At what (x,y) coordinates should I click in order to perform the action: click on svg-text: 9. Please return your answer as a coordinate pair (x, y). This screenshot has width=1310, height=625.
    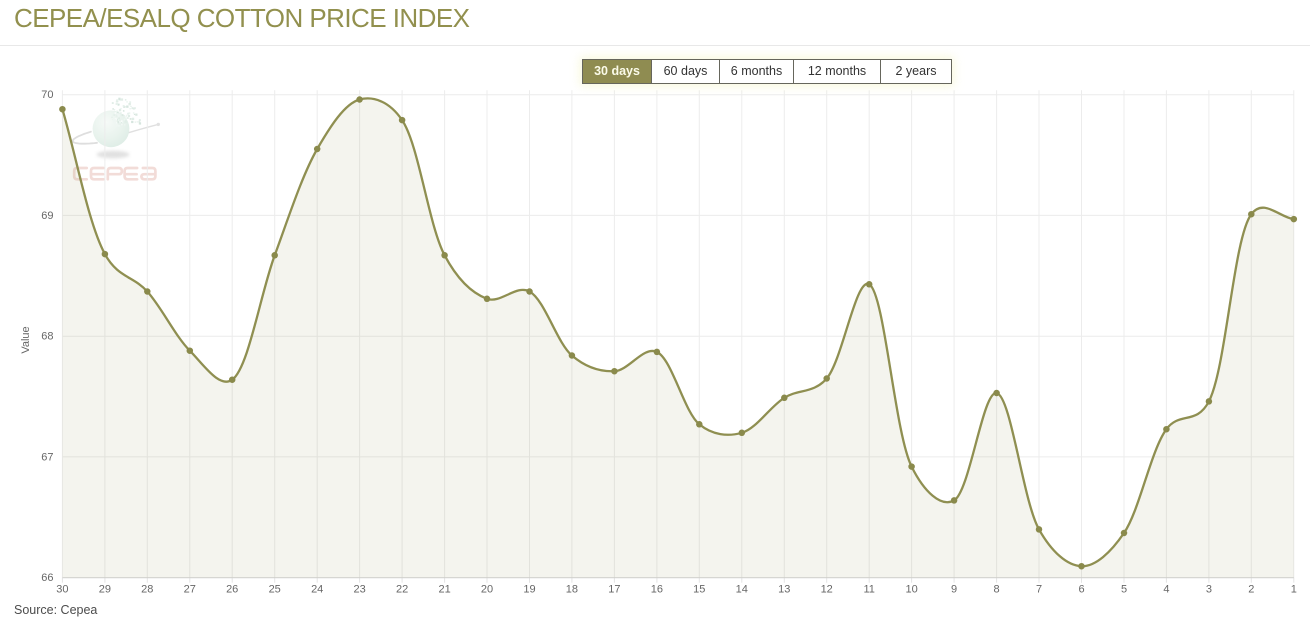
    Looking at the image, I should click on (954, 590).